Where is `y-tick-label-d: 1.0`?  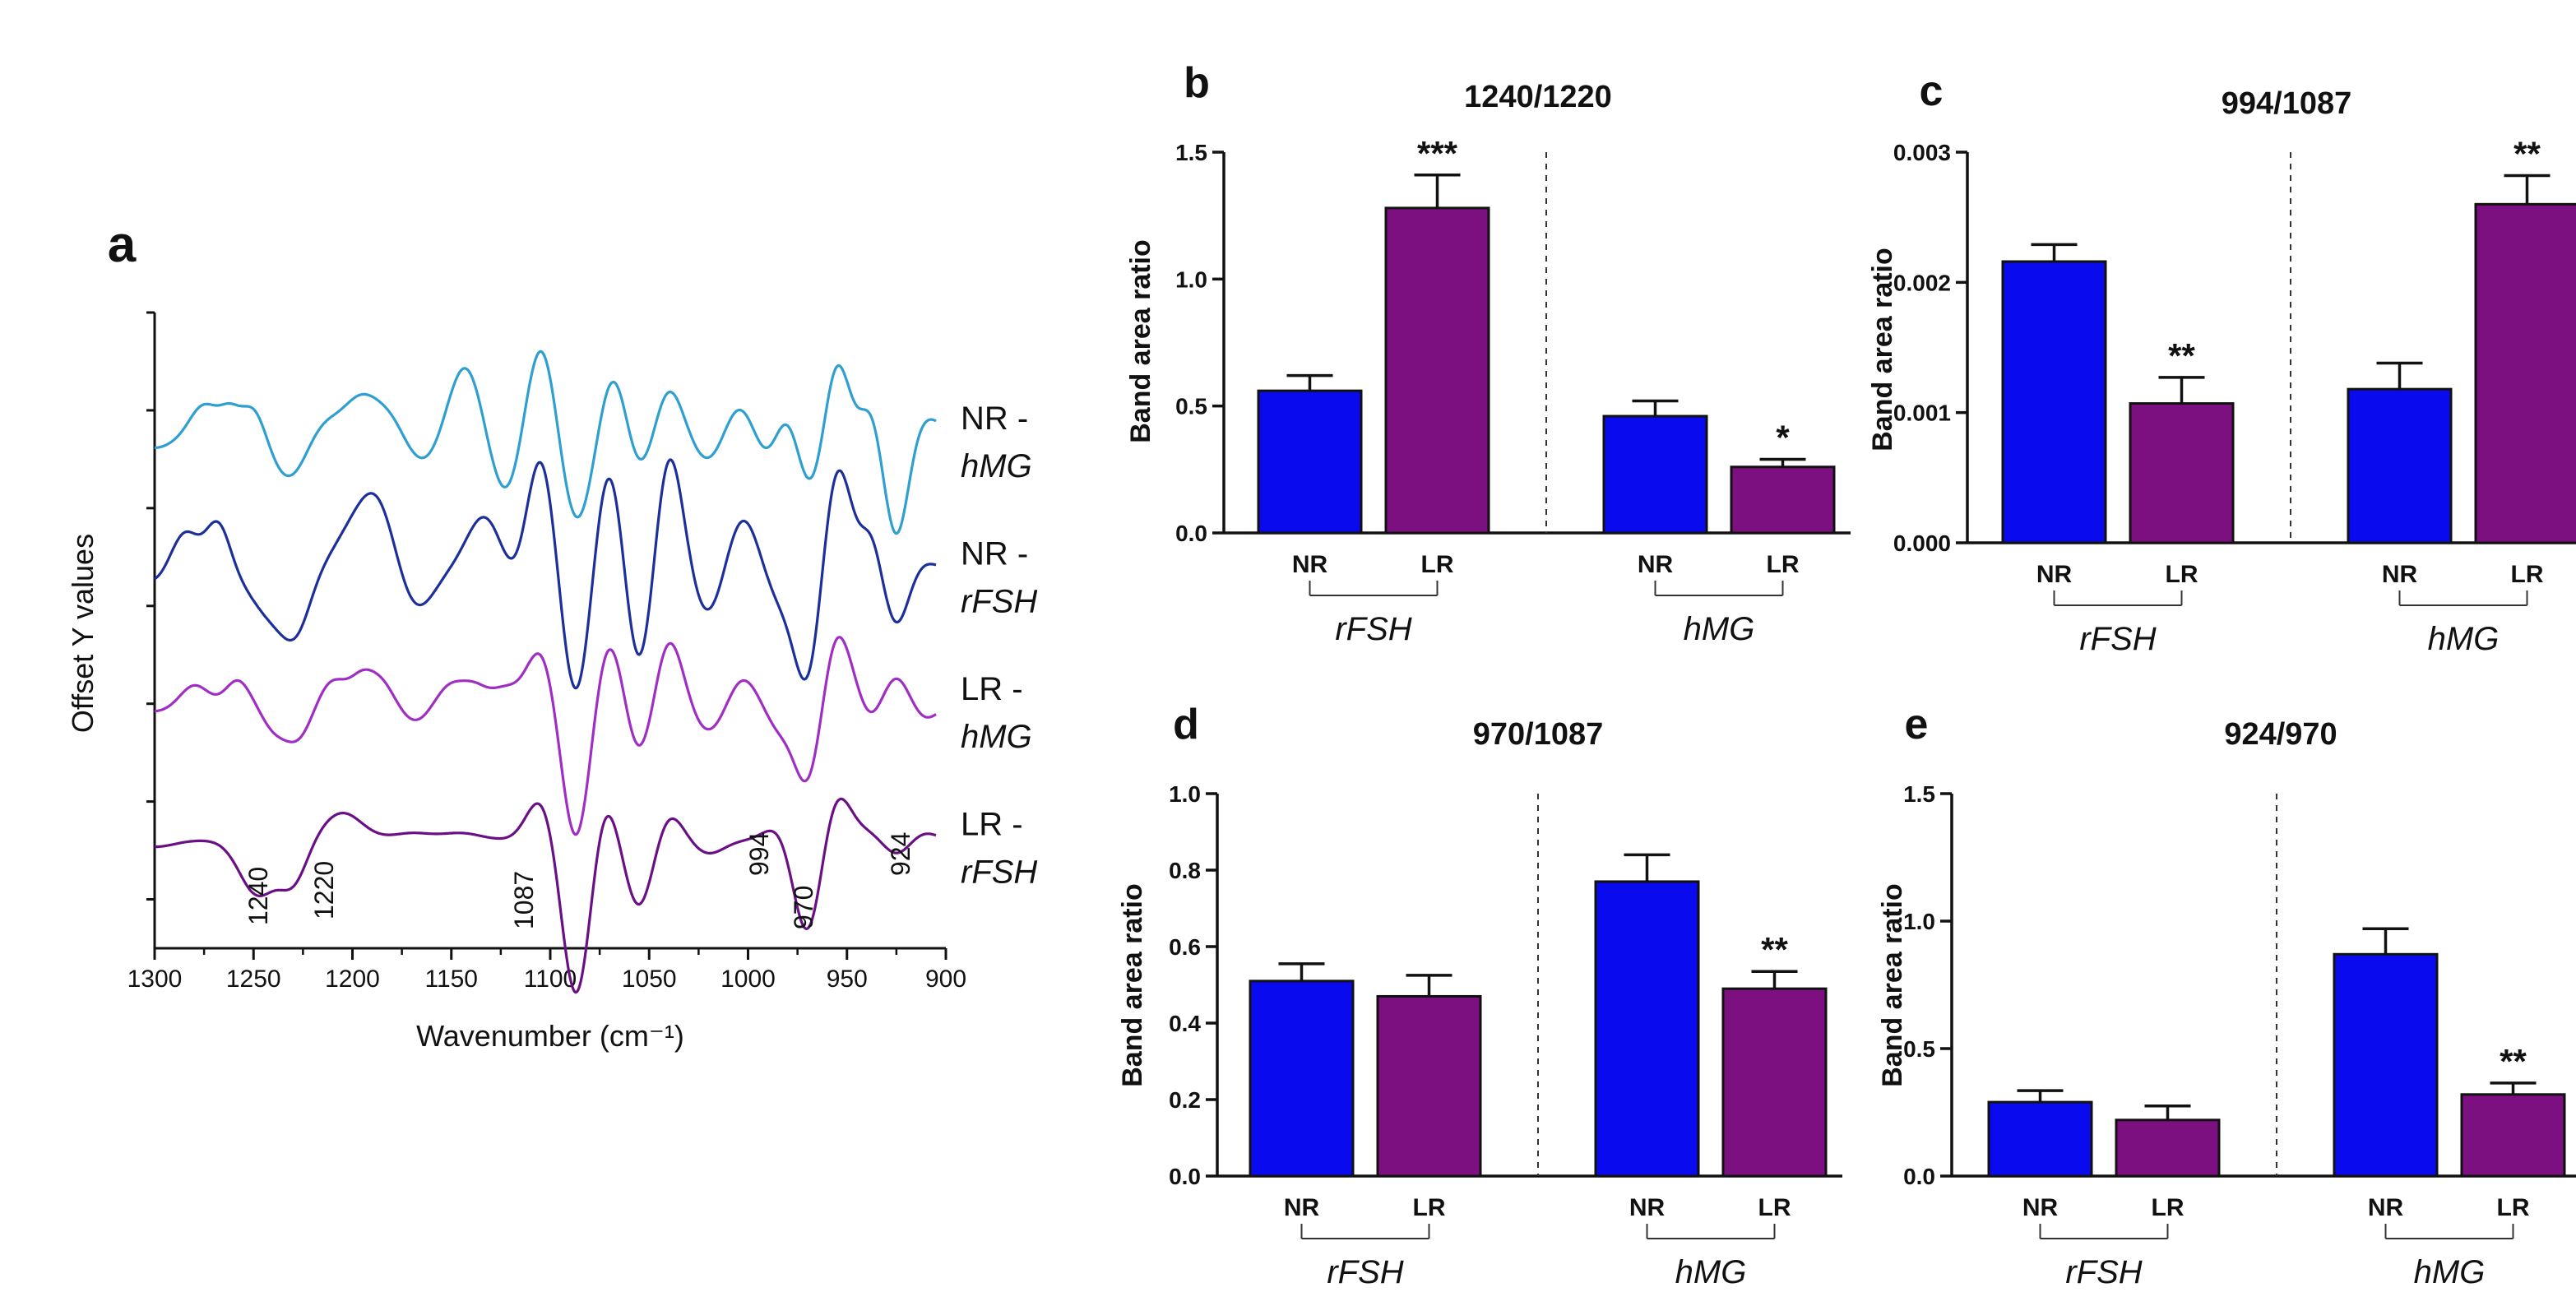
y-tick-label-d: 1.0 is located at coordinates (1185, 794).